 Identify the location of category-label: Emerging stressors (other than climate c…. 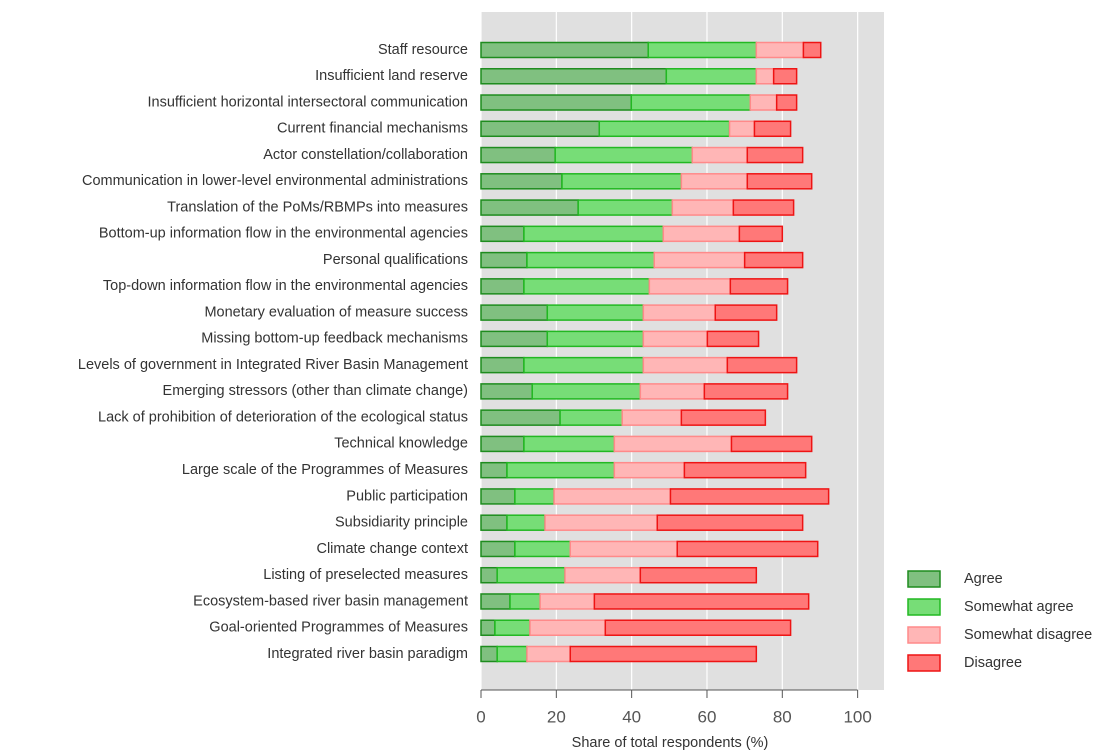
(315, 391).